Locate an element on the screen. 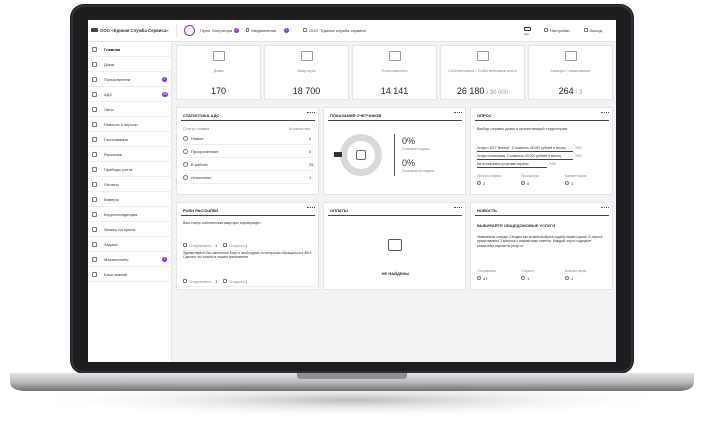 The image size is (704, 447). menu-label: Запись на прием is located at coordinates (120, 229).